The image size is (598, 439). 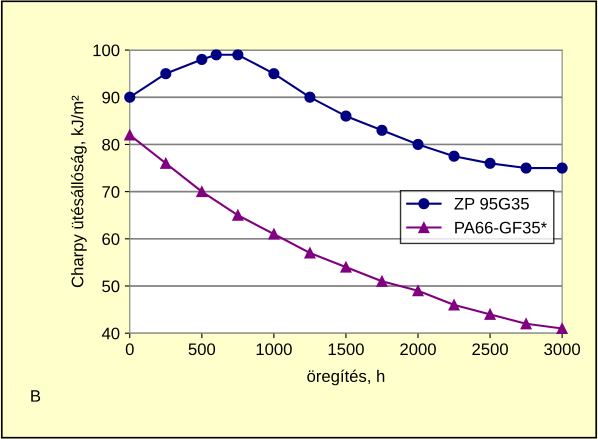 What do you see at coordinates (111, 239) in the screenshot?
I see `y-tick-label: 60` at bounding box center [111, 239].